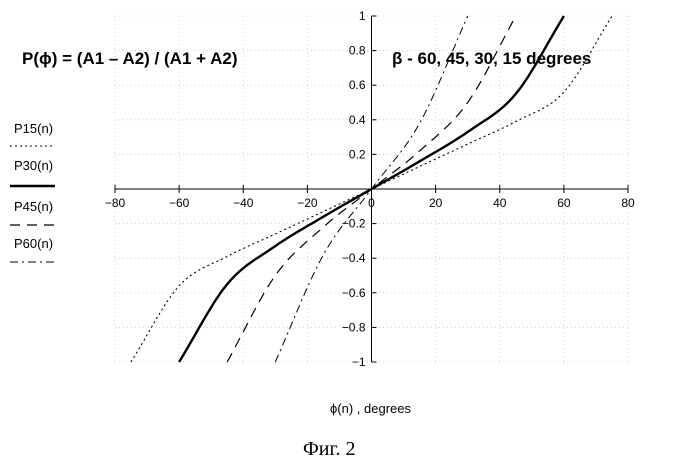 The image size is (699, 466). What do you see at coordinates (33, 165) in the screenshot?
I see `legend-label-p30: P30(n)` at bounding box center [33, 165].